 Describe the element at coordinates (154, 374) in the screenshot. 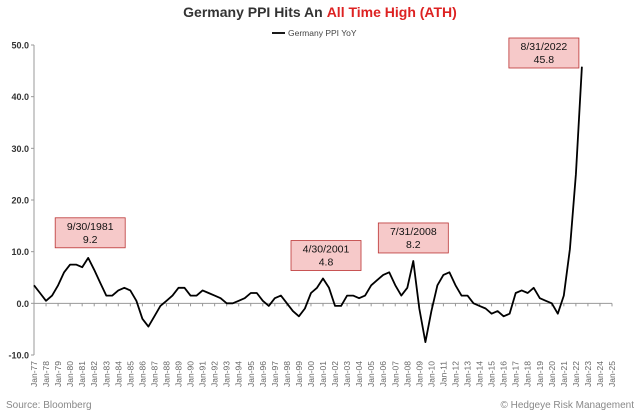

I see `x-tick-label: Jan-87` at that location.